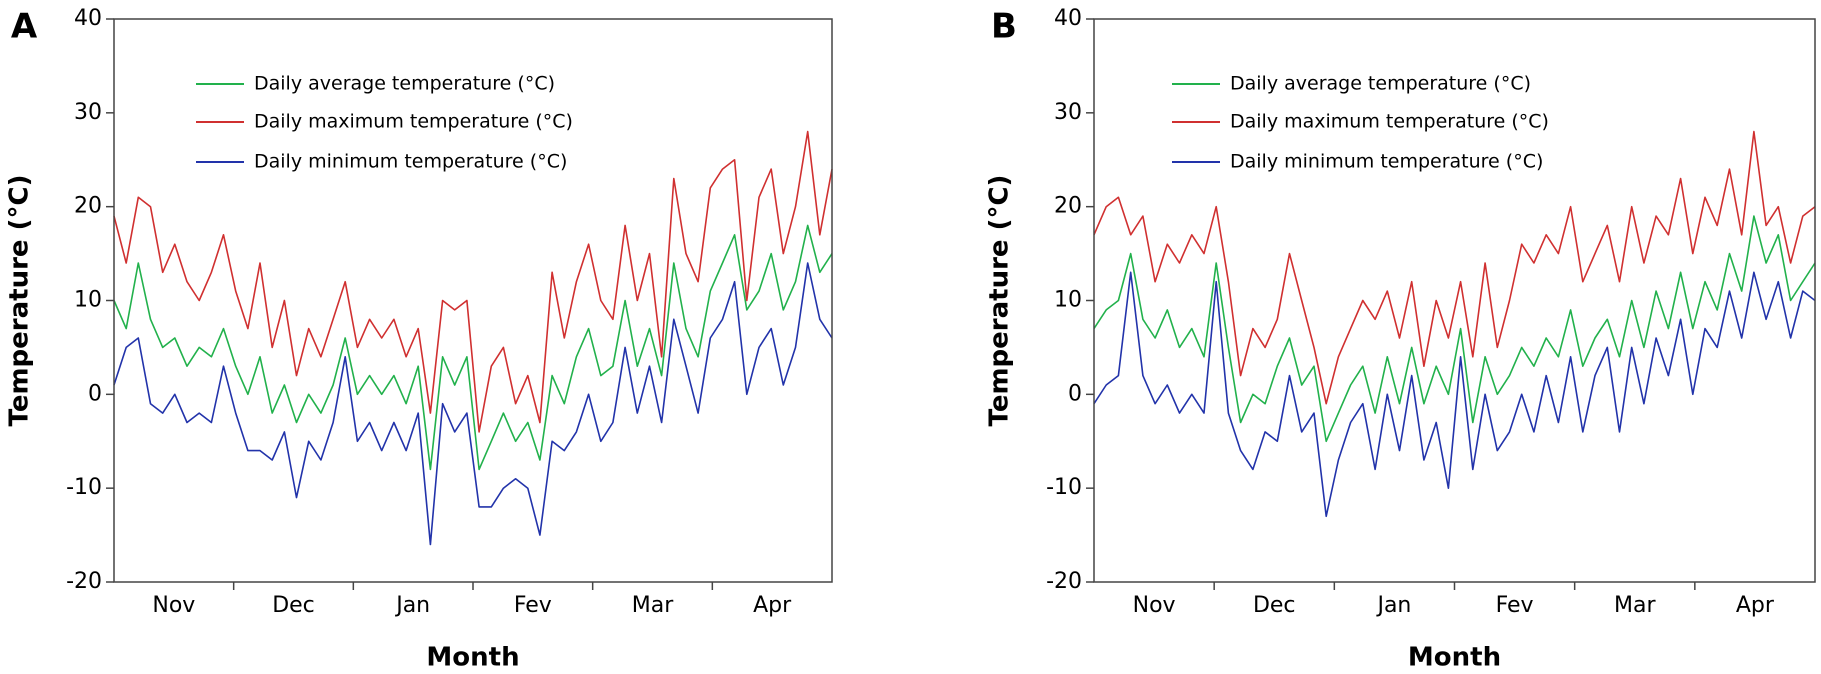  Describe the element at coordinates (24, 27) in the screenshot. I see `panel-label: A` at that location.